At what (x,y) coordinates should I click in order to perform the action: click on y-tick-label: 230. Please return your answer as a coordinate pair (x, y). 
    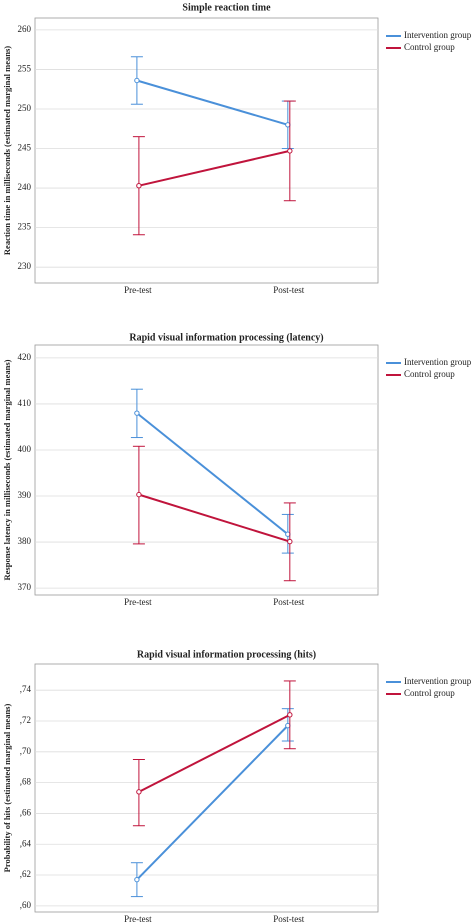
    Looking at the image, I should click on (25, 266).